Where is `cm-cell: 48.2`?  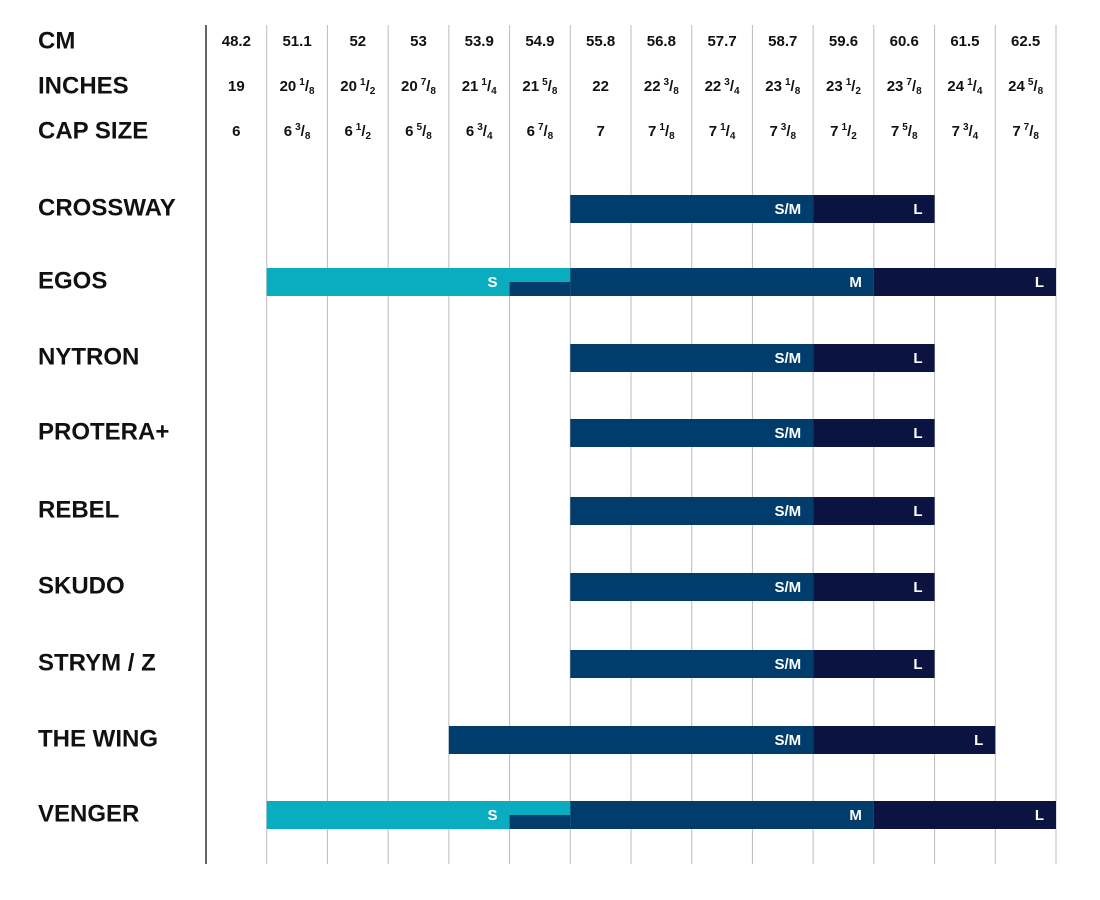 cm-cell: 48.2 is located at coordinates (236, 41).